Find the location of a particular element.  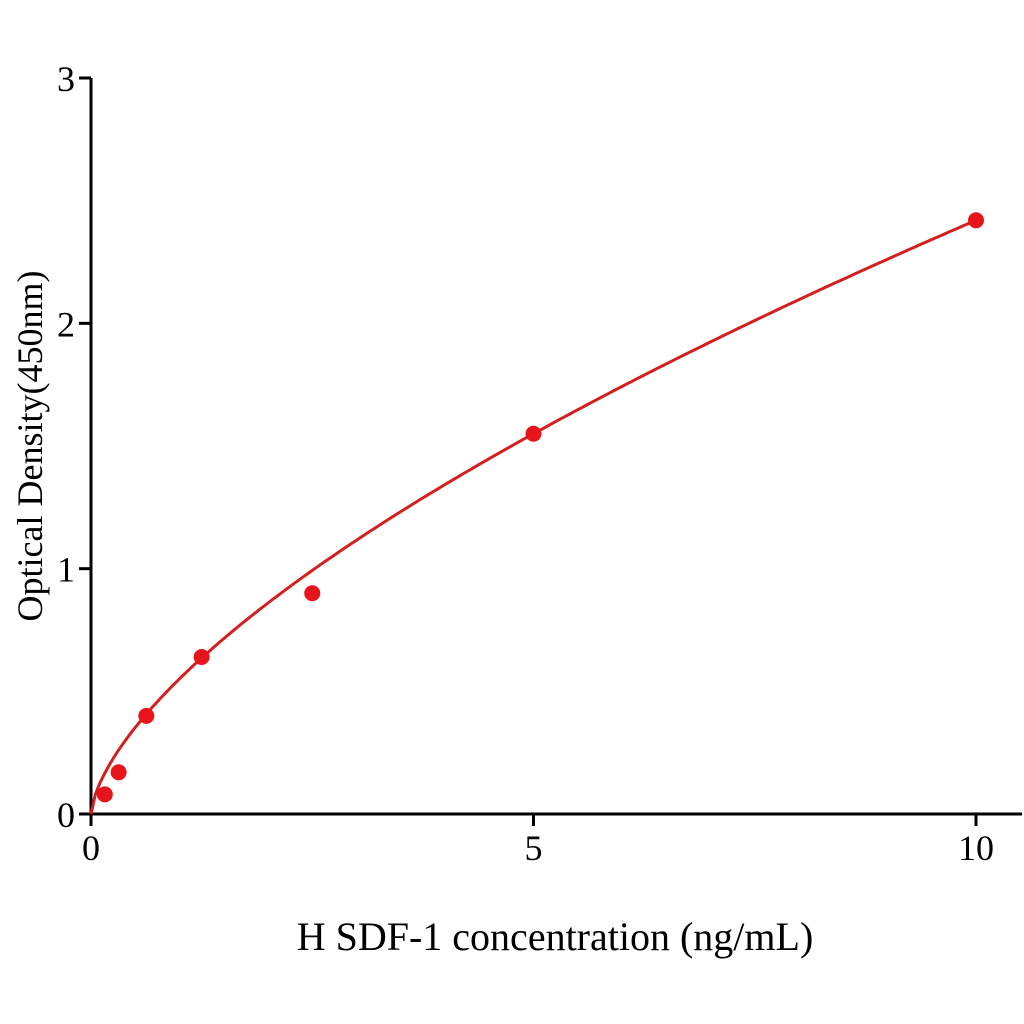

y-tick-label: 0 is located at coordinates (66, 815).